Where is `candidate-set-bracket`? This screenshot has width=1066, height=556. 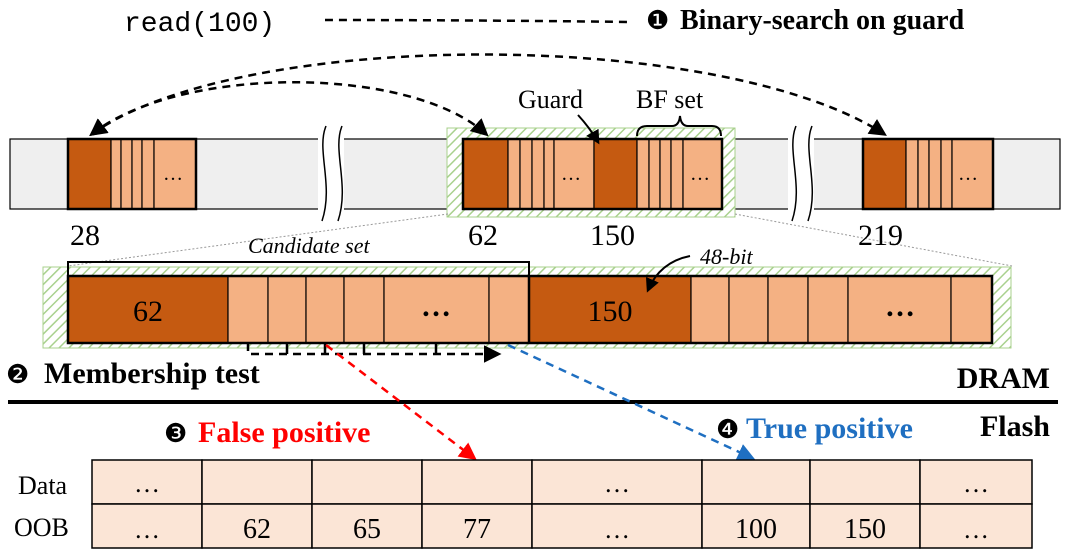
candidate-set-bracket is located at coordinates (298, 268).